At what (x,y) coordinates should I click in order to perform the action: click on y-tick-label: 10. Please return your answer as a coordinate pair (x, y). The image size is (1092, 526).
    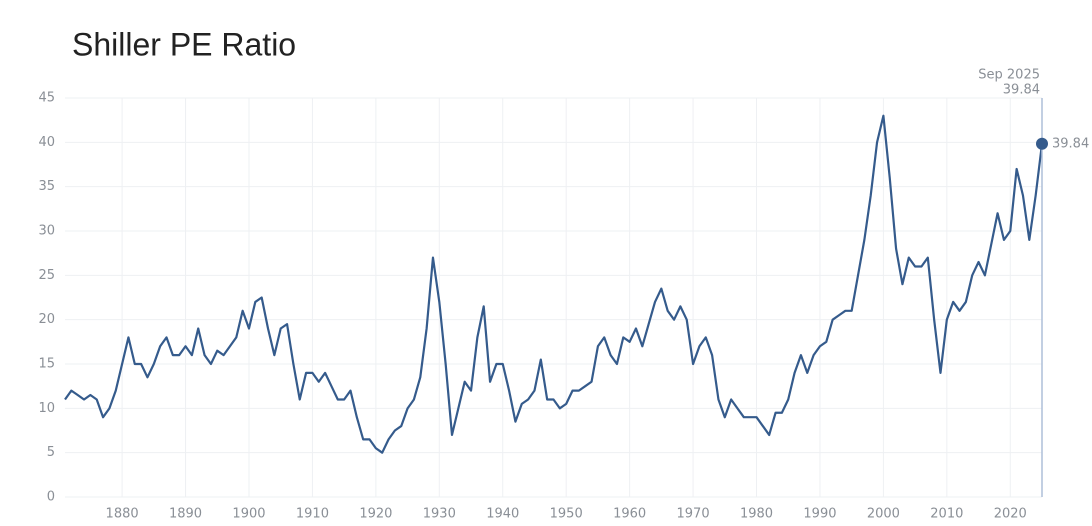
    Looking at the image, I should click on (46, 408).